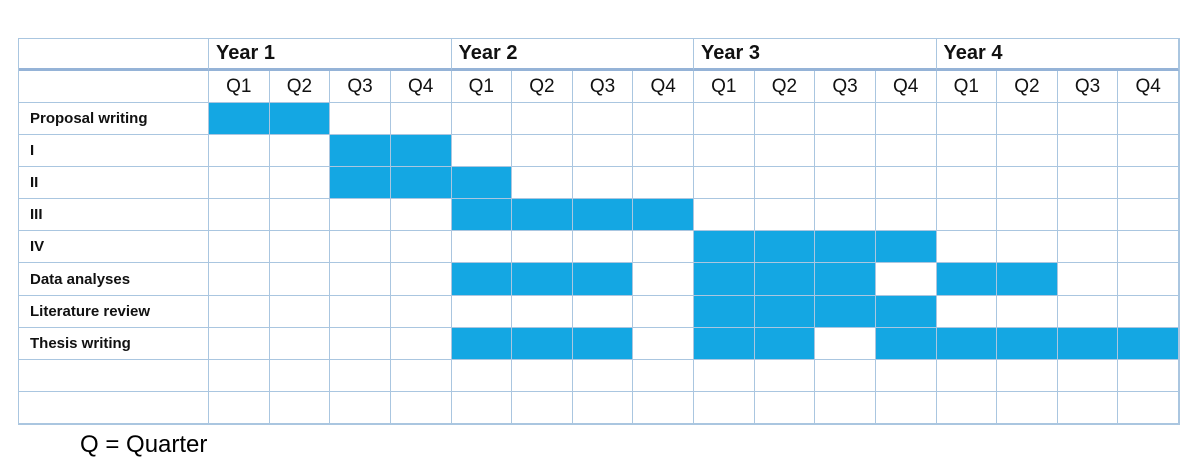 Image resolution: width=1203 pixels, height=470 pixels. What do you see at coordinates (1057, 55) in the screenshot?
I see `year-header-4: Year 4` at bounding box center [1057, 55].